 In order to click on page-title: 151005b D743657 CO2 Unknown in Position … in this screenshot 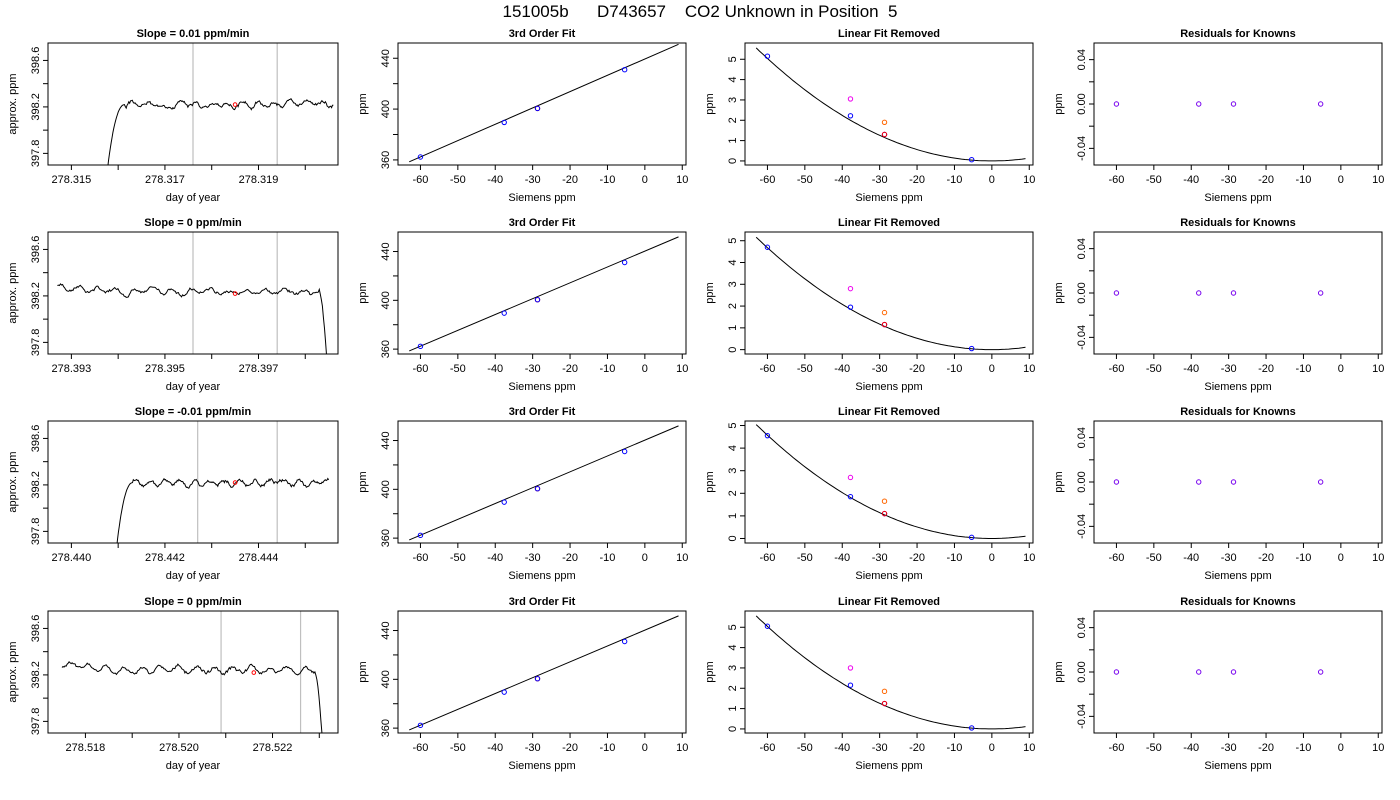, I will do `click(700, 11)`.